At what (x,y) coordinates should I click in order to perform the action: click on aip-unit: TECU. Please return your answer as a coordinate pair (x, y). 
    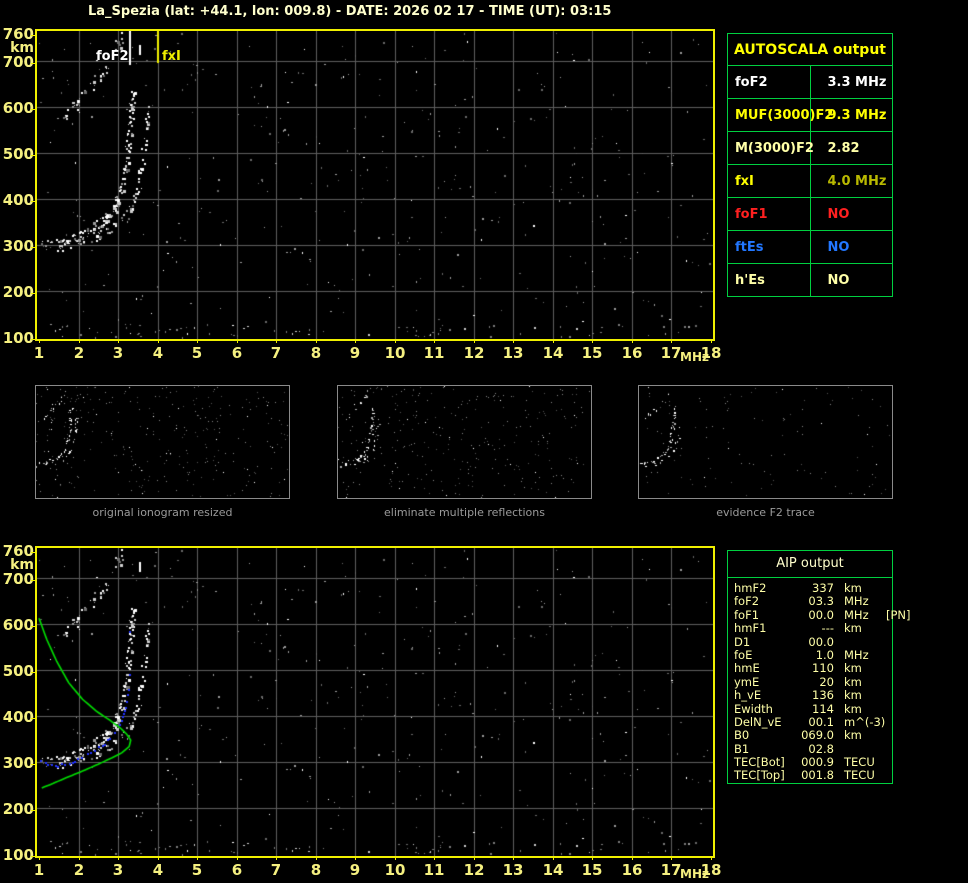
    Looking at the image, I should click on (859, 762).